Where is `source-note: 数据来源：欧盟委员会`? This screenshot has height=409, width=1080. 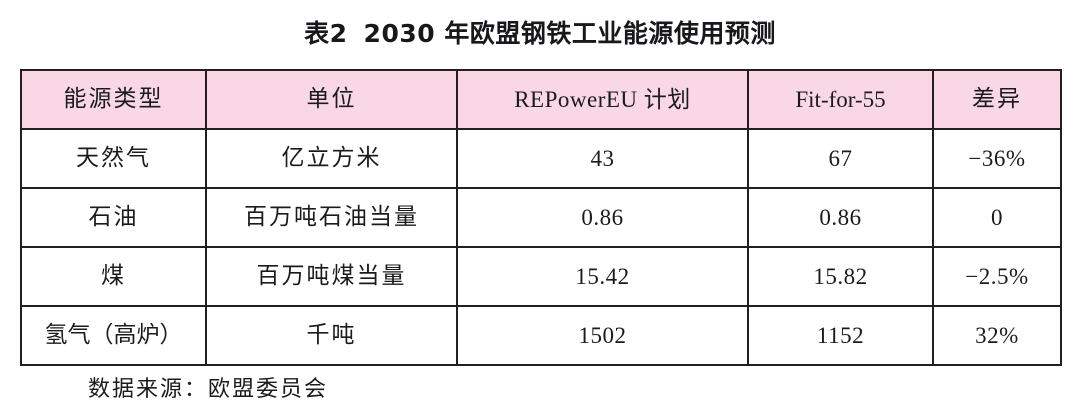
source-note: 数据来源：欧盟委员会 is located at coordinates (208, 389).